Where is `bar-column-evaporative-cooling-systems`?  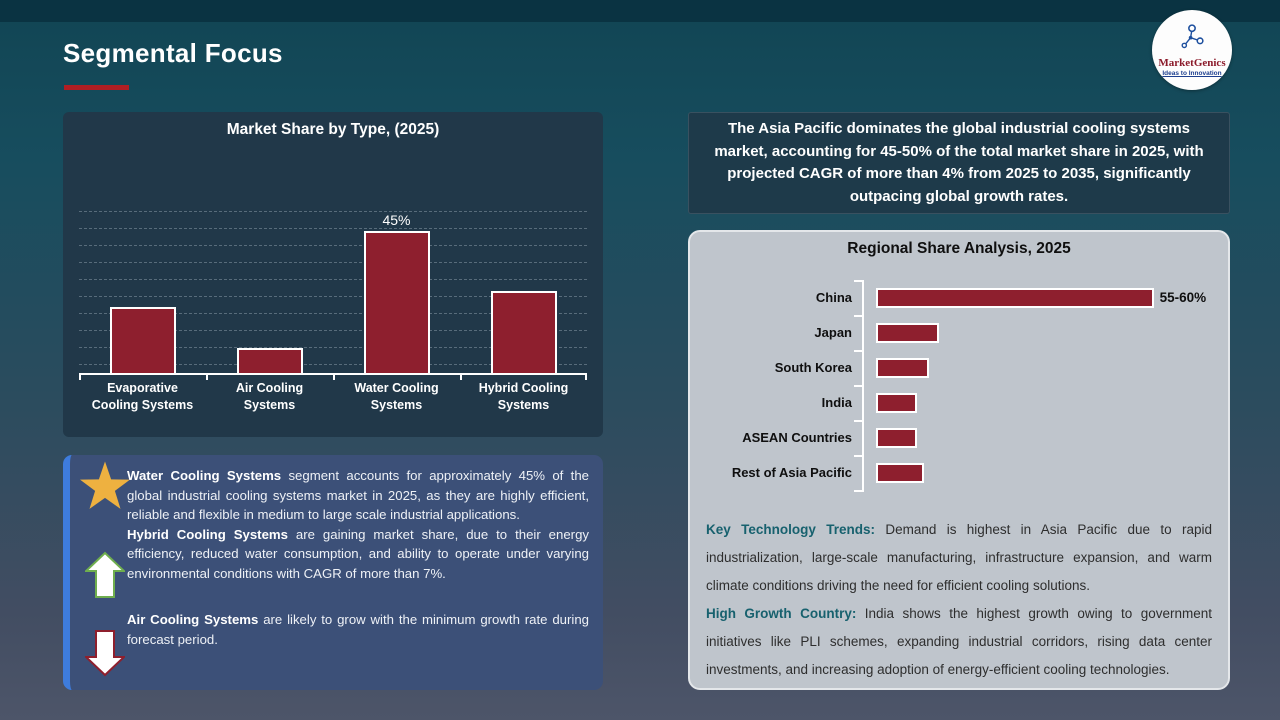
bar-column-evaporative-cooling-systems is located at coordinates (142, 262).